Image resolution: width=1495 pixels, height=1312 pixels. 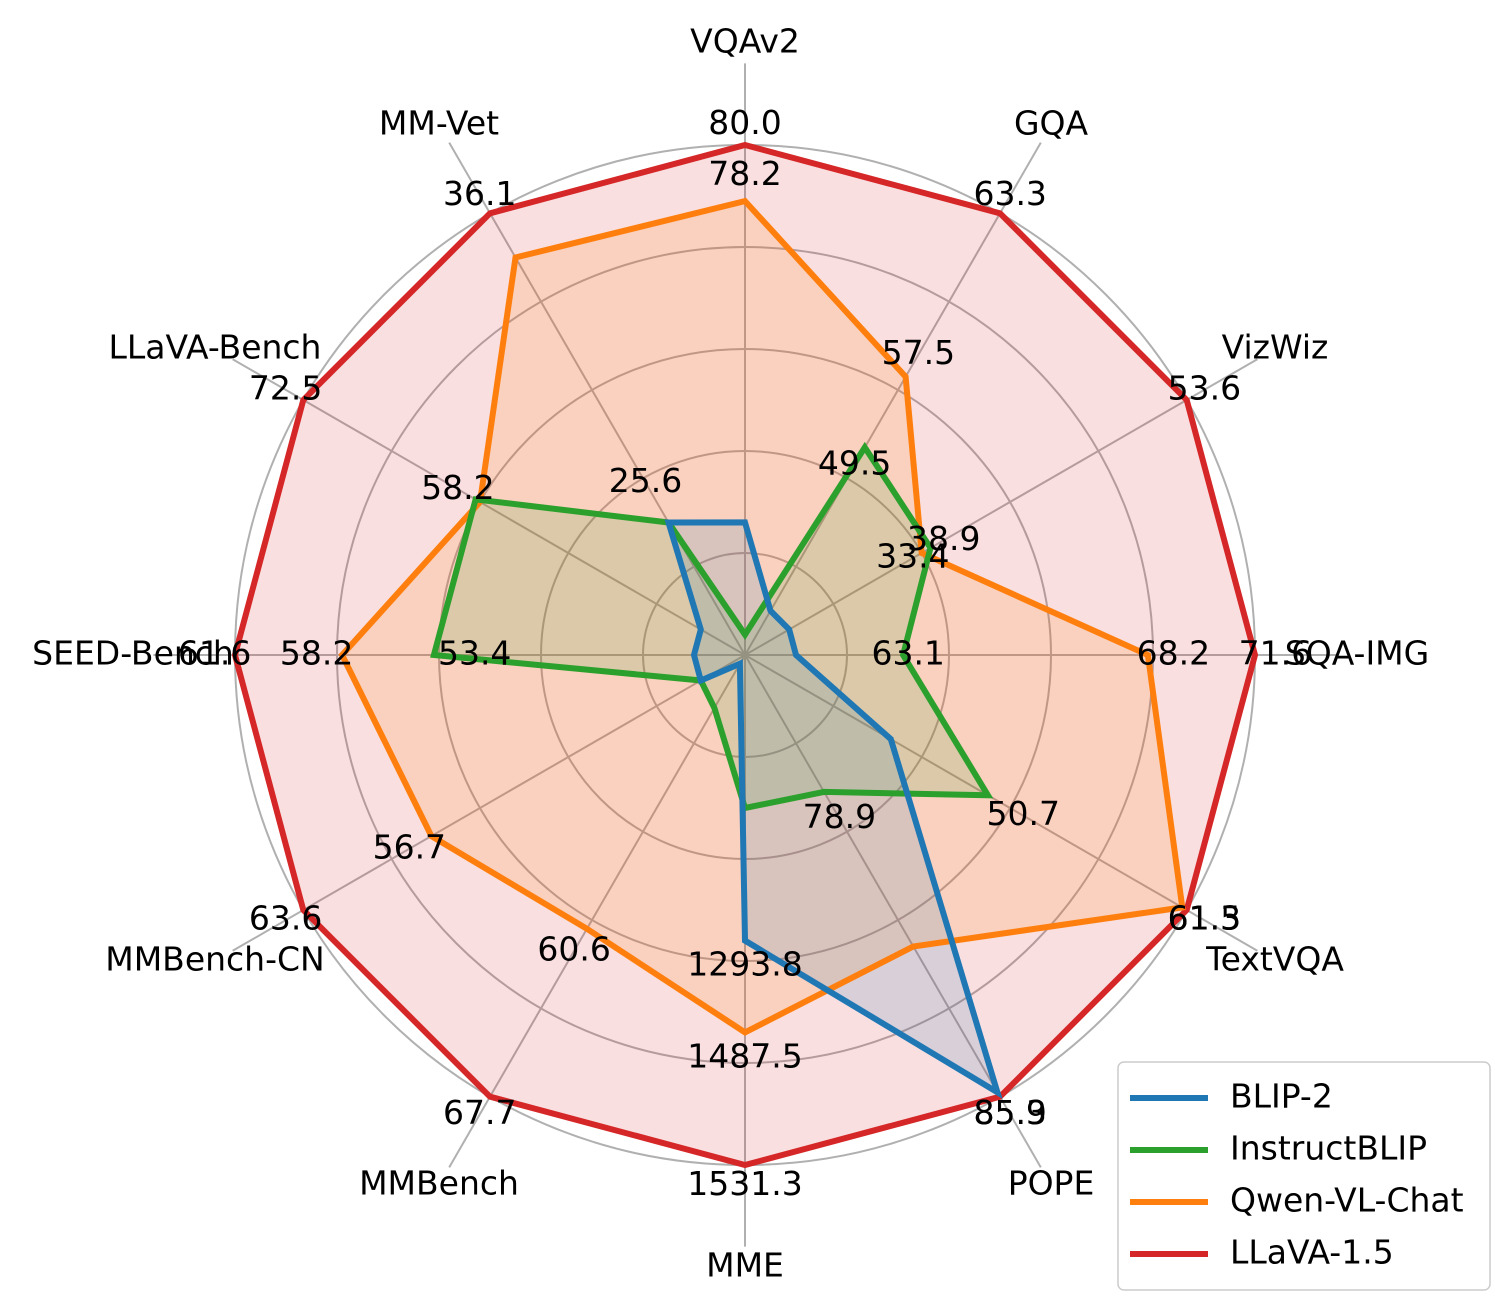 What do you see at coordinates (409, 846) in the screenshot?
I see `value-label-qwen-vl-chat: 56.7` at bounding box center [409, 846].